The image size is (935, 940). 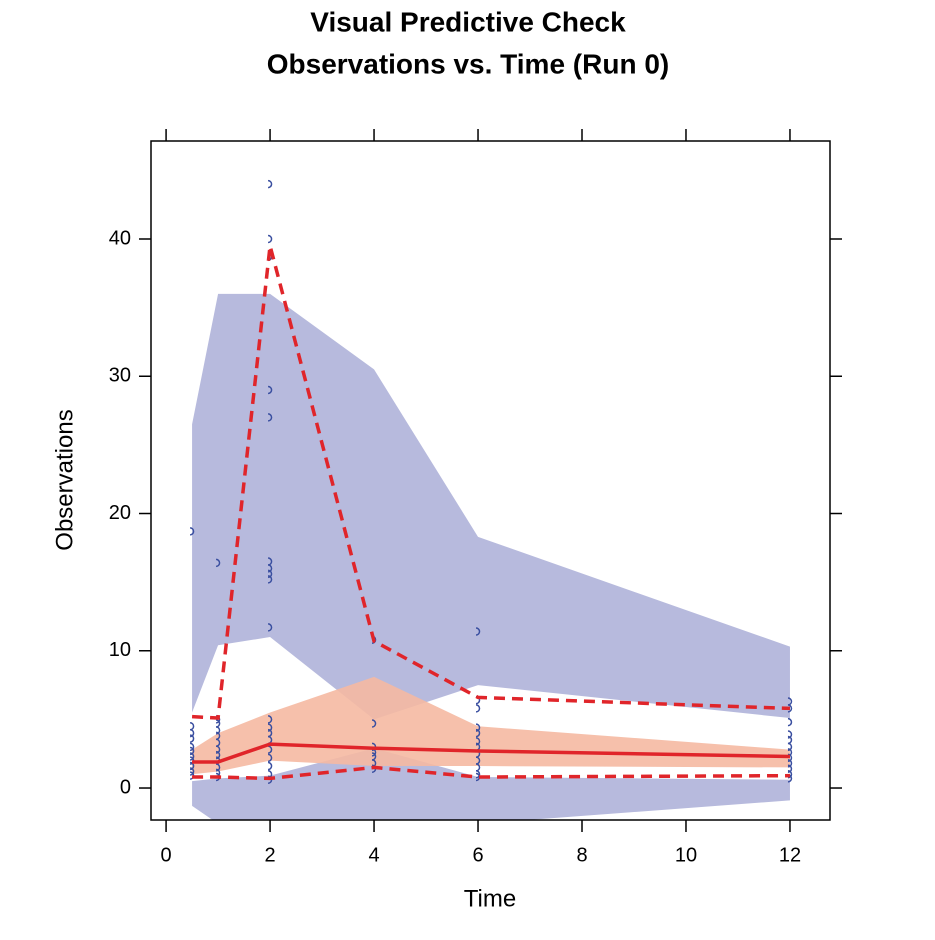 I want to click on x-tick-label: 0, so click(x=166, y=855).